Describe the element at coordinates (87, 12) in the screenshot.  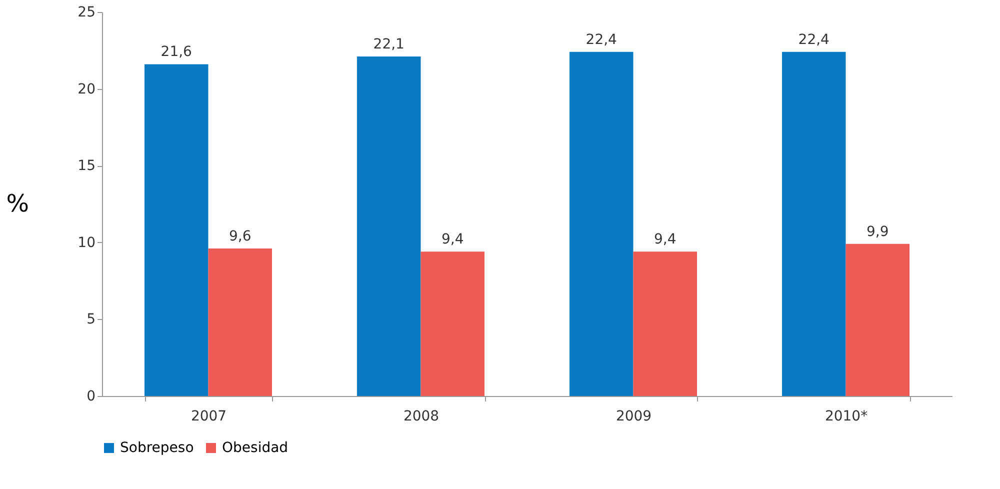
I see `y-tick-label: 25` at that location.